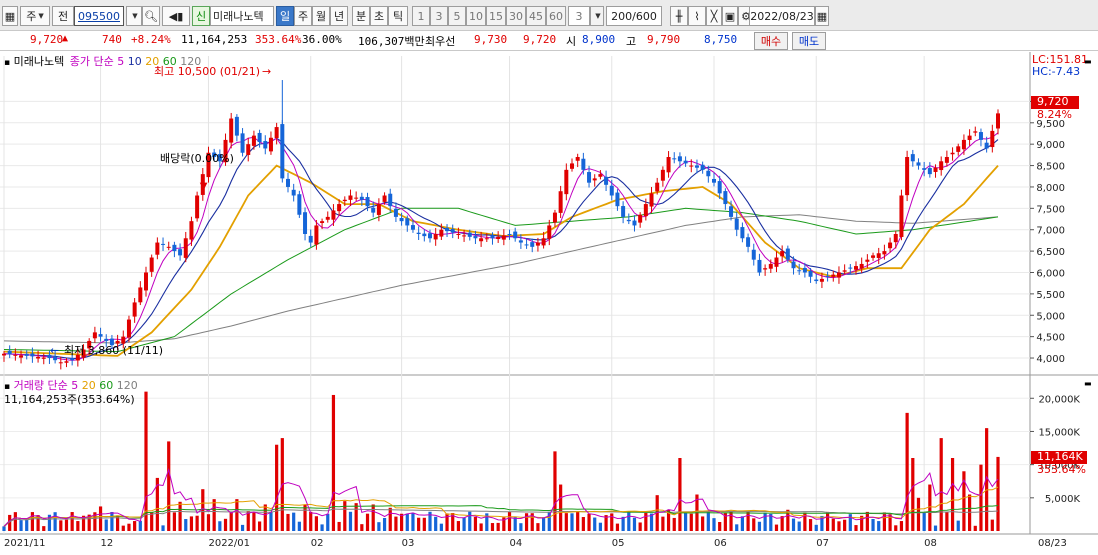 The image size is (1098, 555). Describe the element at coordinates (597, 16) in the screenshot. I see `interval-dropdown: ▼` at that location.